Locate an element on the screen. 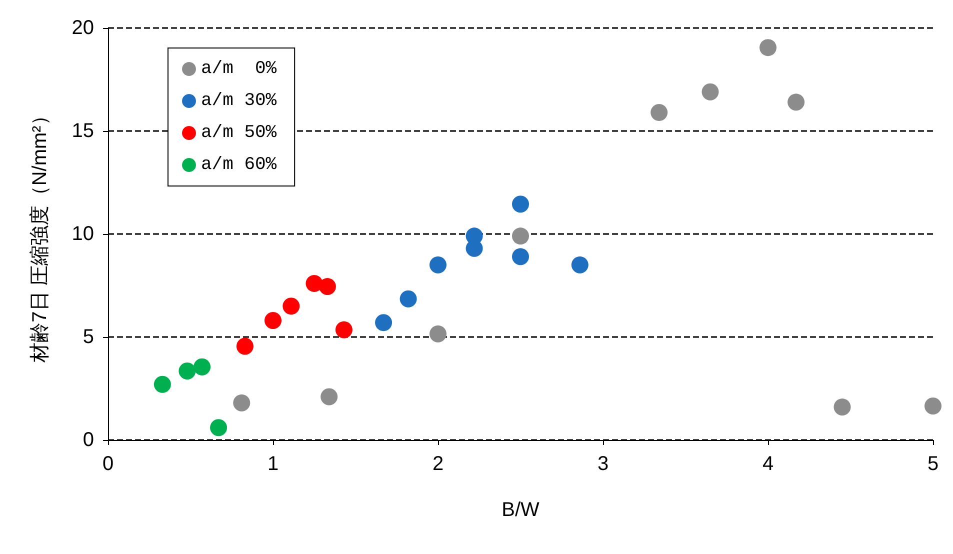  y-tick-label: 20 is located at coordinates (83, 28).